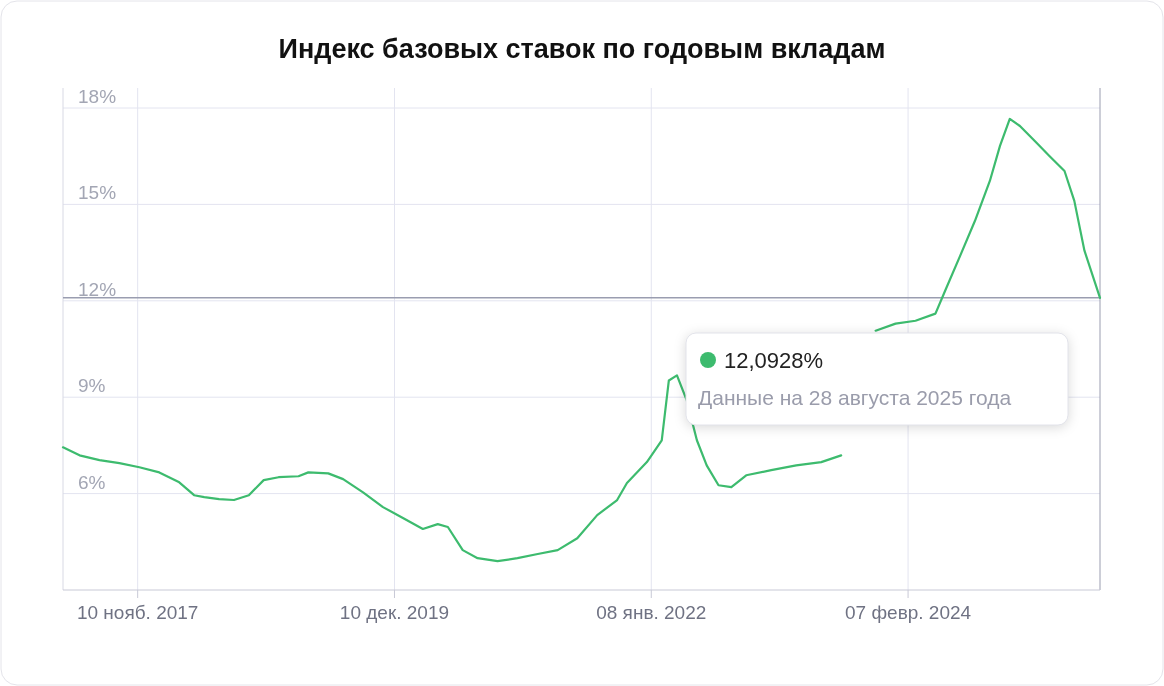  What do you see at coordinates (92, 386) in the screenshot?
I see `y-tick-label: 9%` at bounding box center [92, 386].